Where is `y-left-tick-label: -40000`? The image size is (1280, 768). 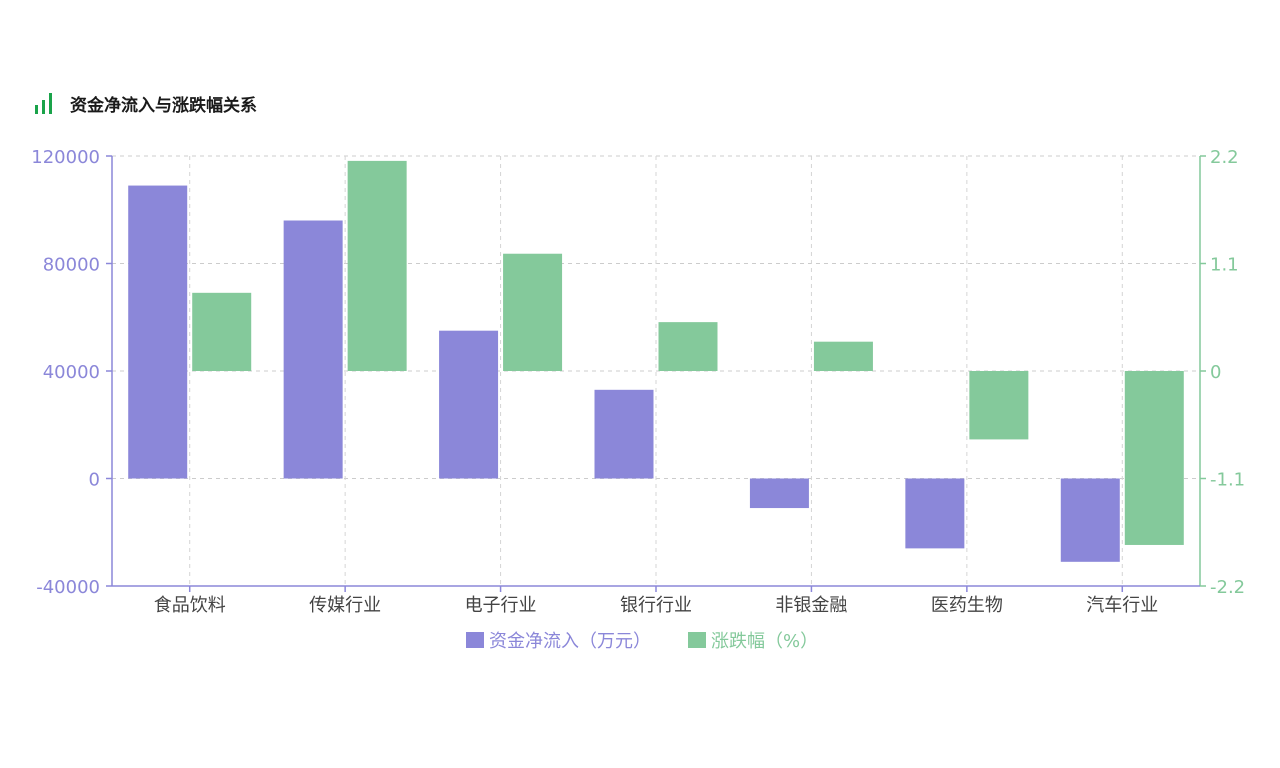
y-left-tick-label: -40000 is located at coordinates (68, 587).